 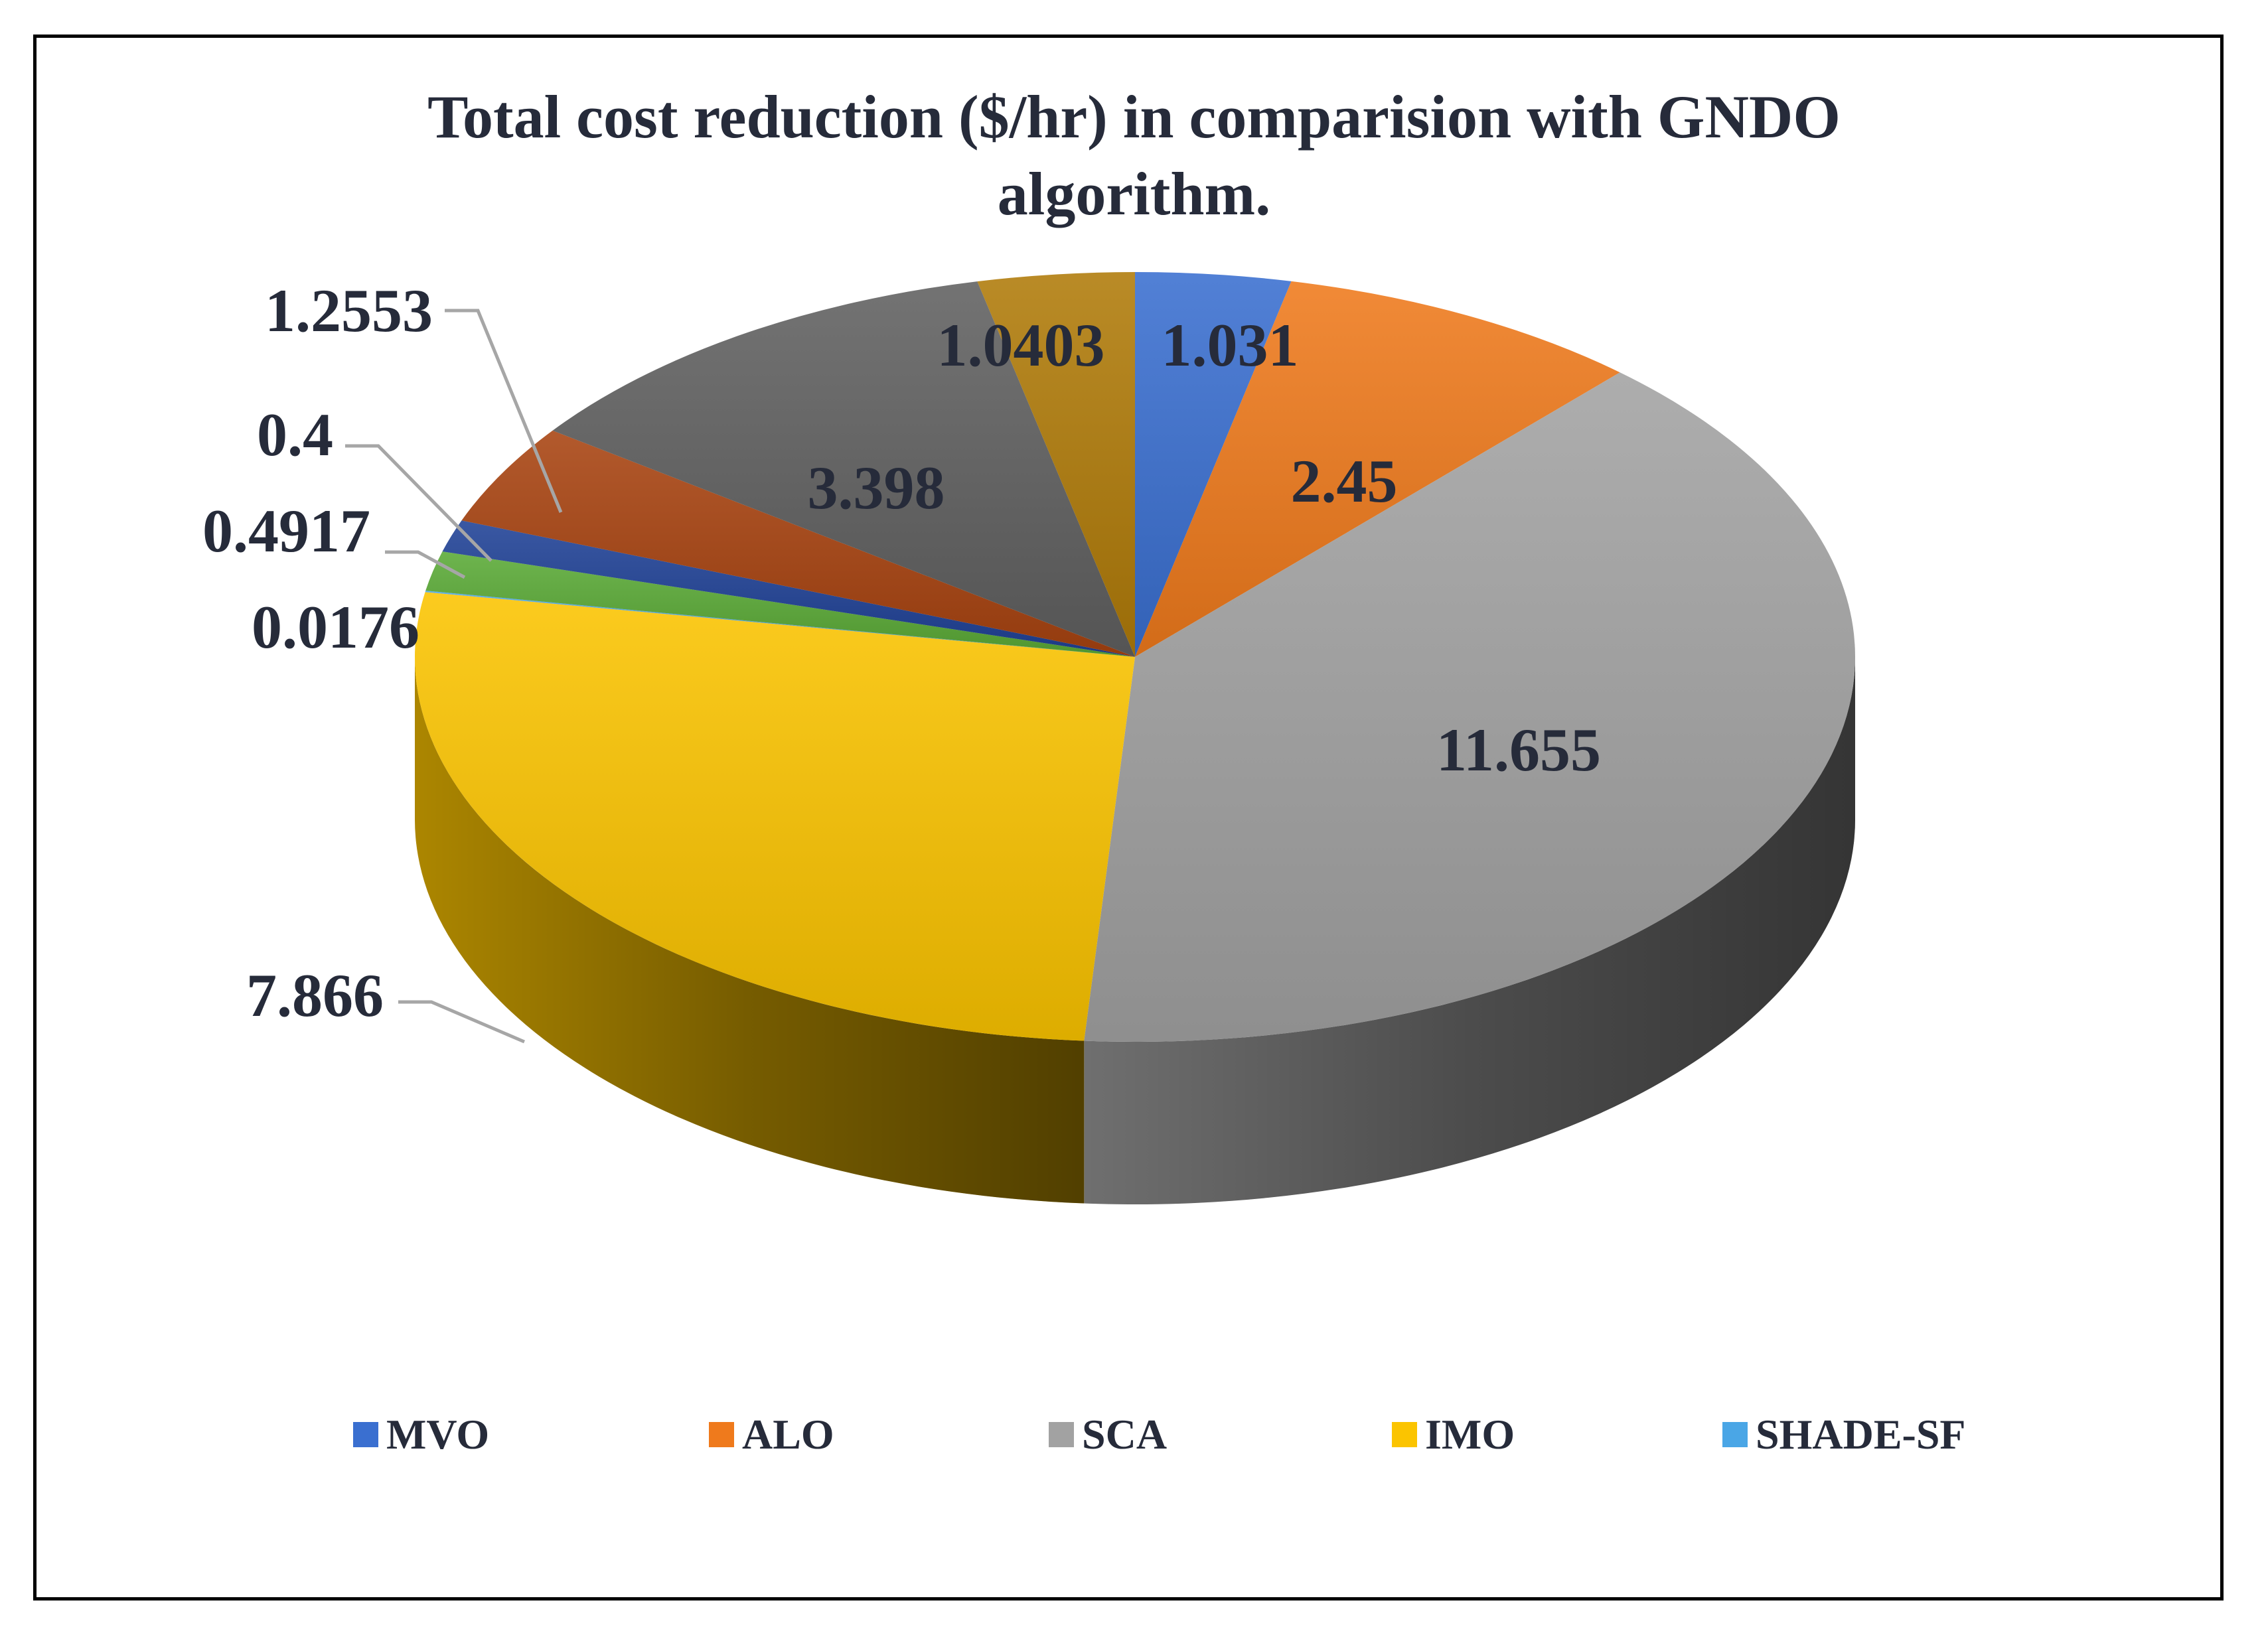 What do you see at coordinates (876, 488) in the screenshot?
I see `data-label-3-398-8: 3.398` at bounding box center [876, 488].